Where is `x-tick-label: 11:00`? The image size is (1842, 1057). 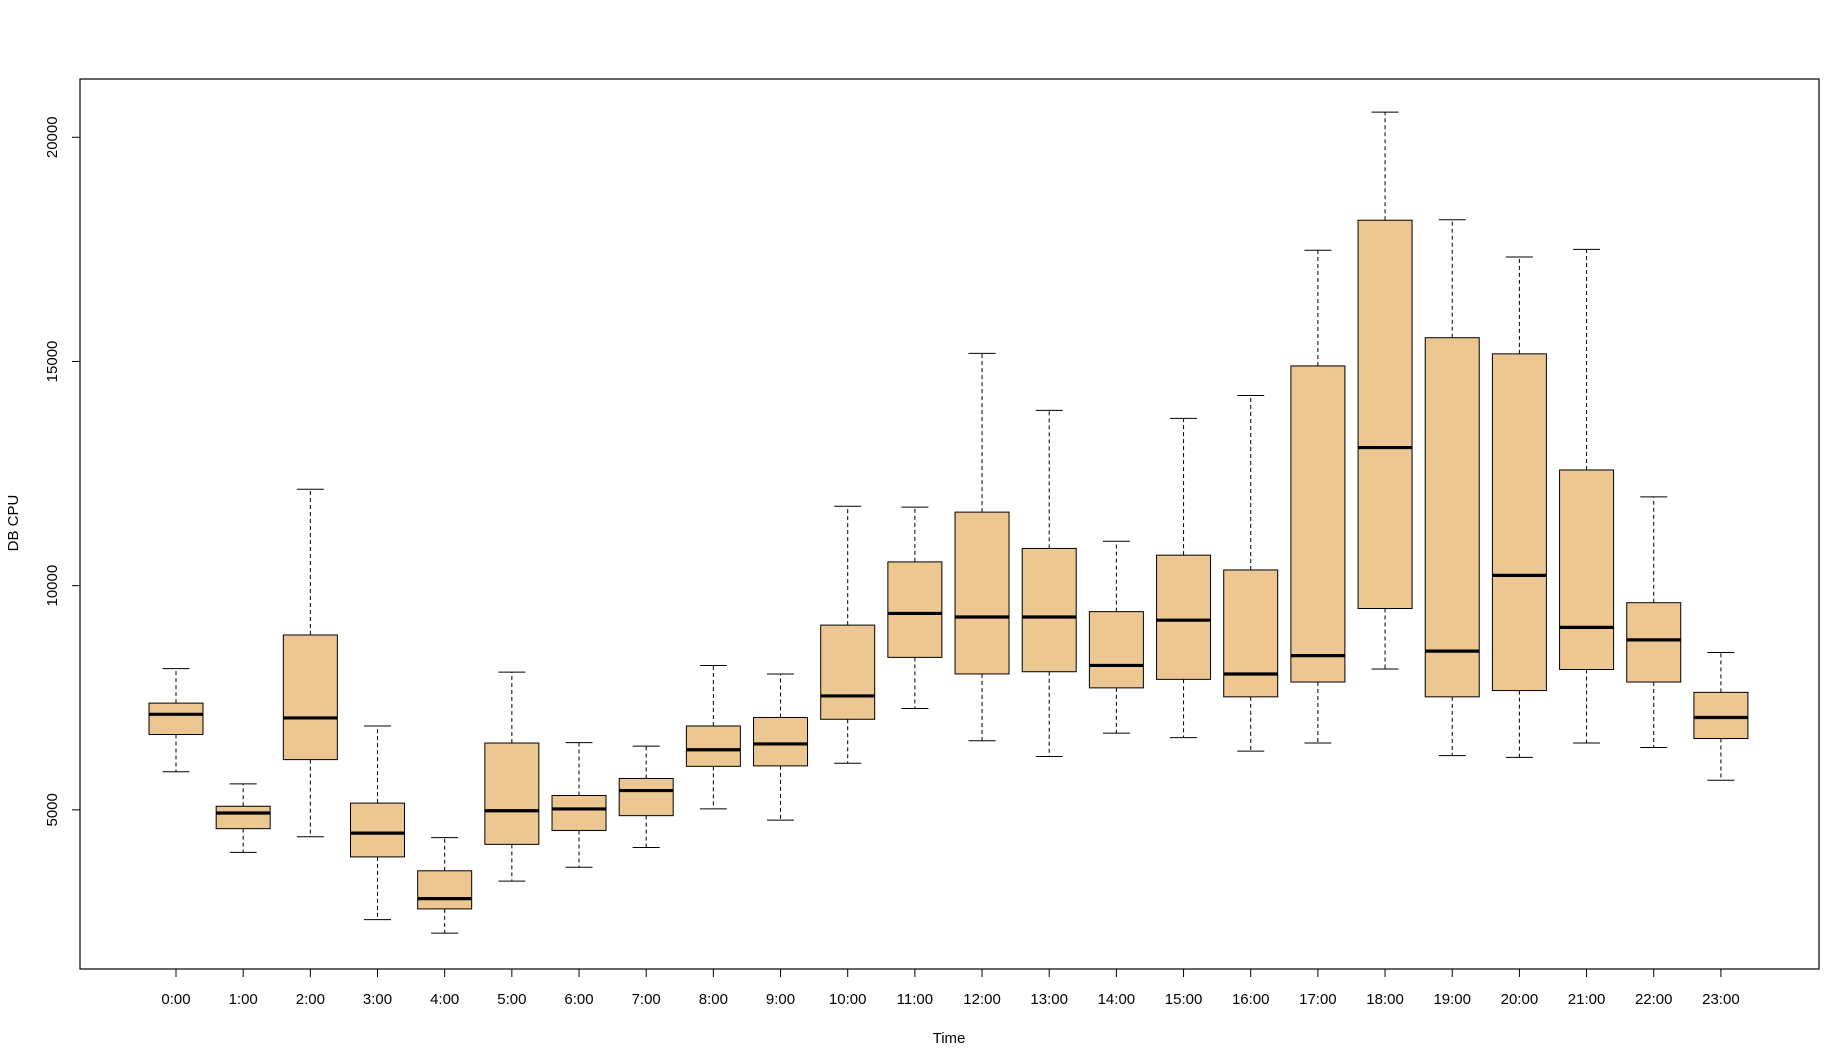
x-tick-label: 11:00 is located at coordinates (915, 999).